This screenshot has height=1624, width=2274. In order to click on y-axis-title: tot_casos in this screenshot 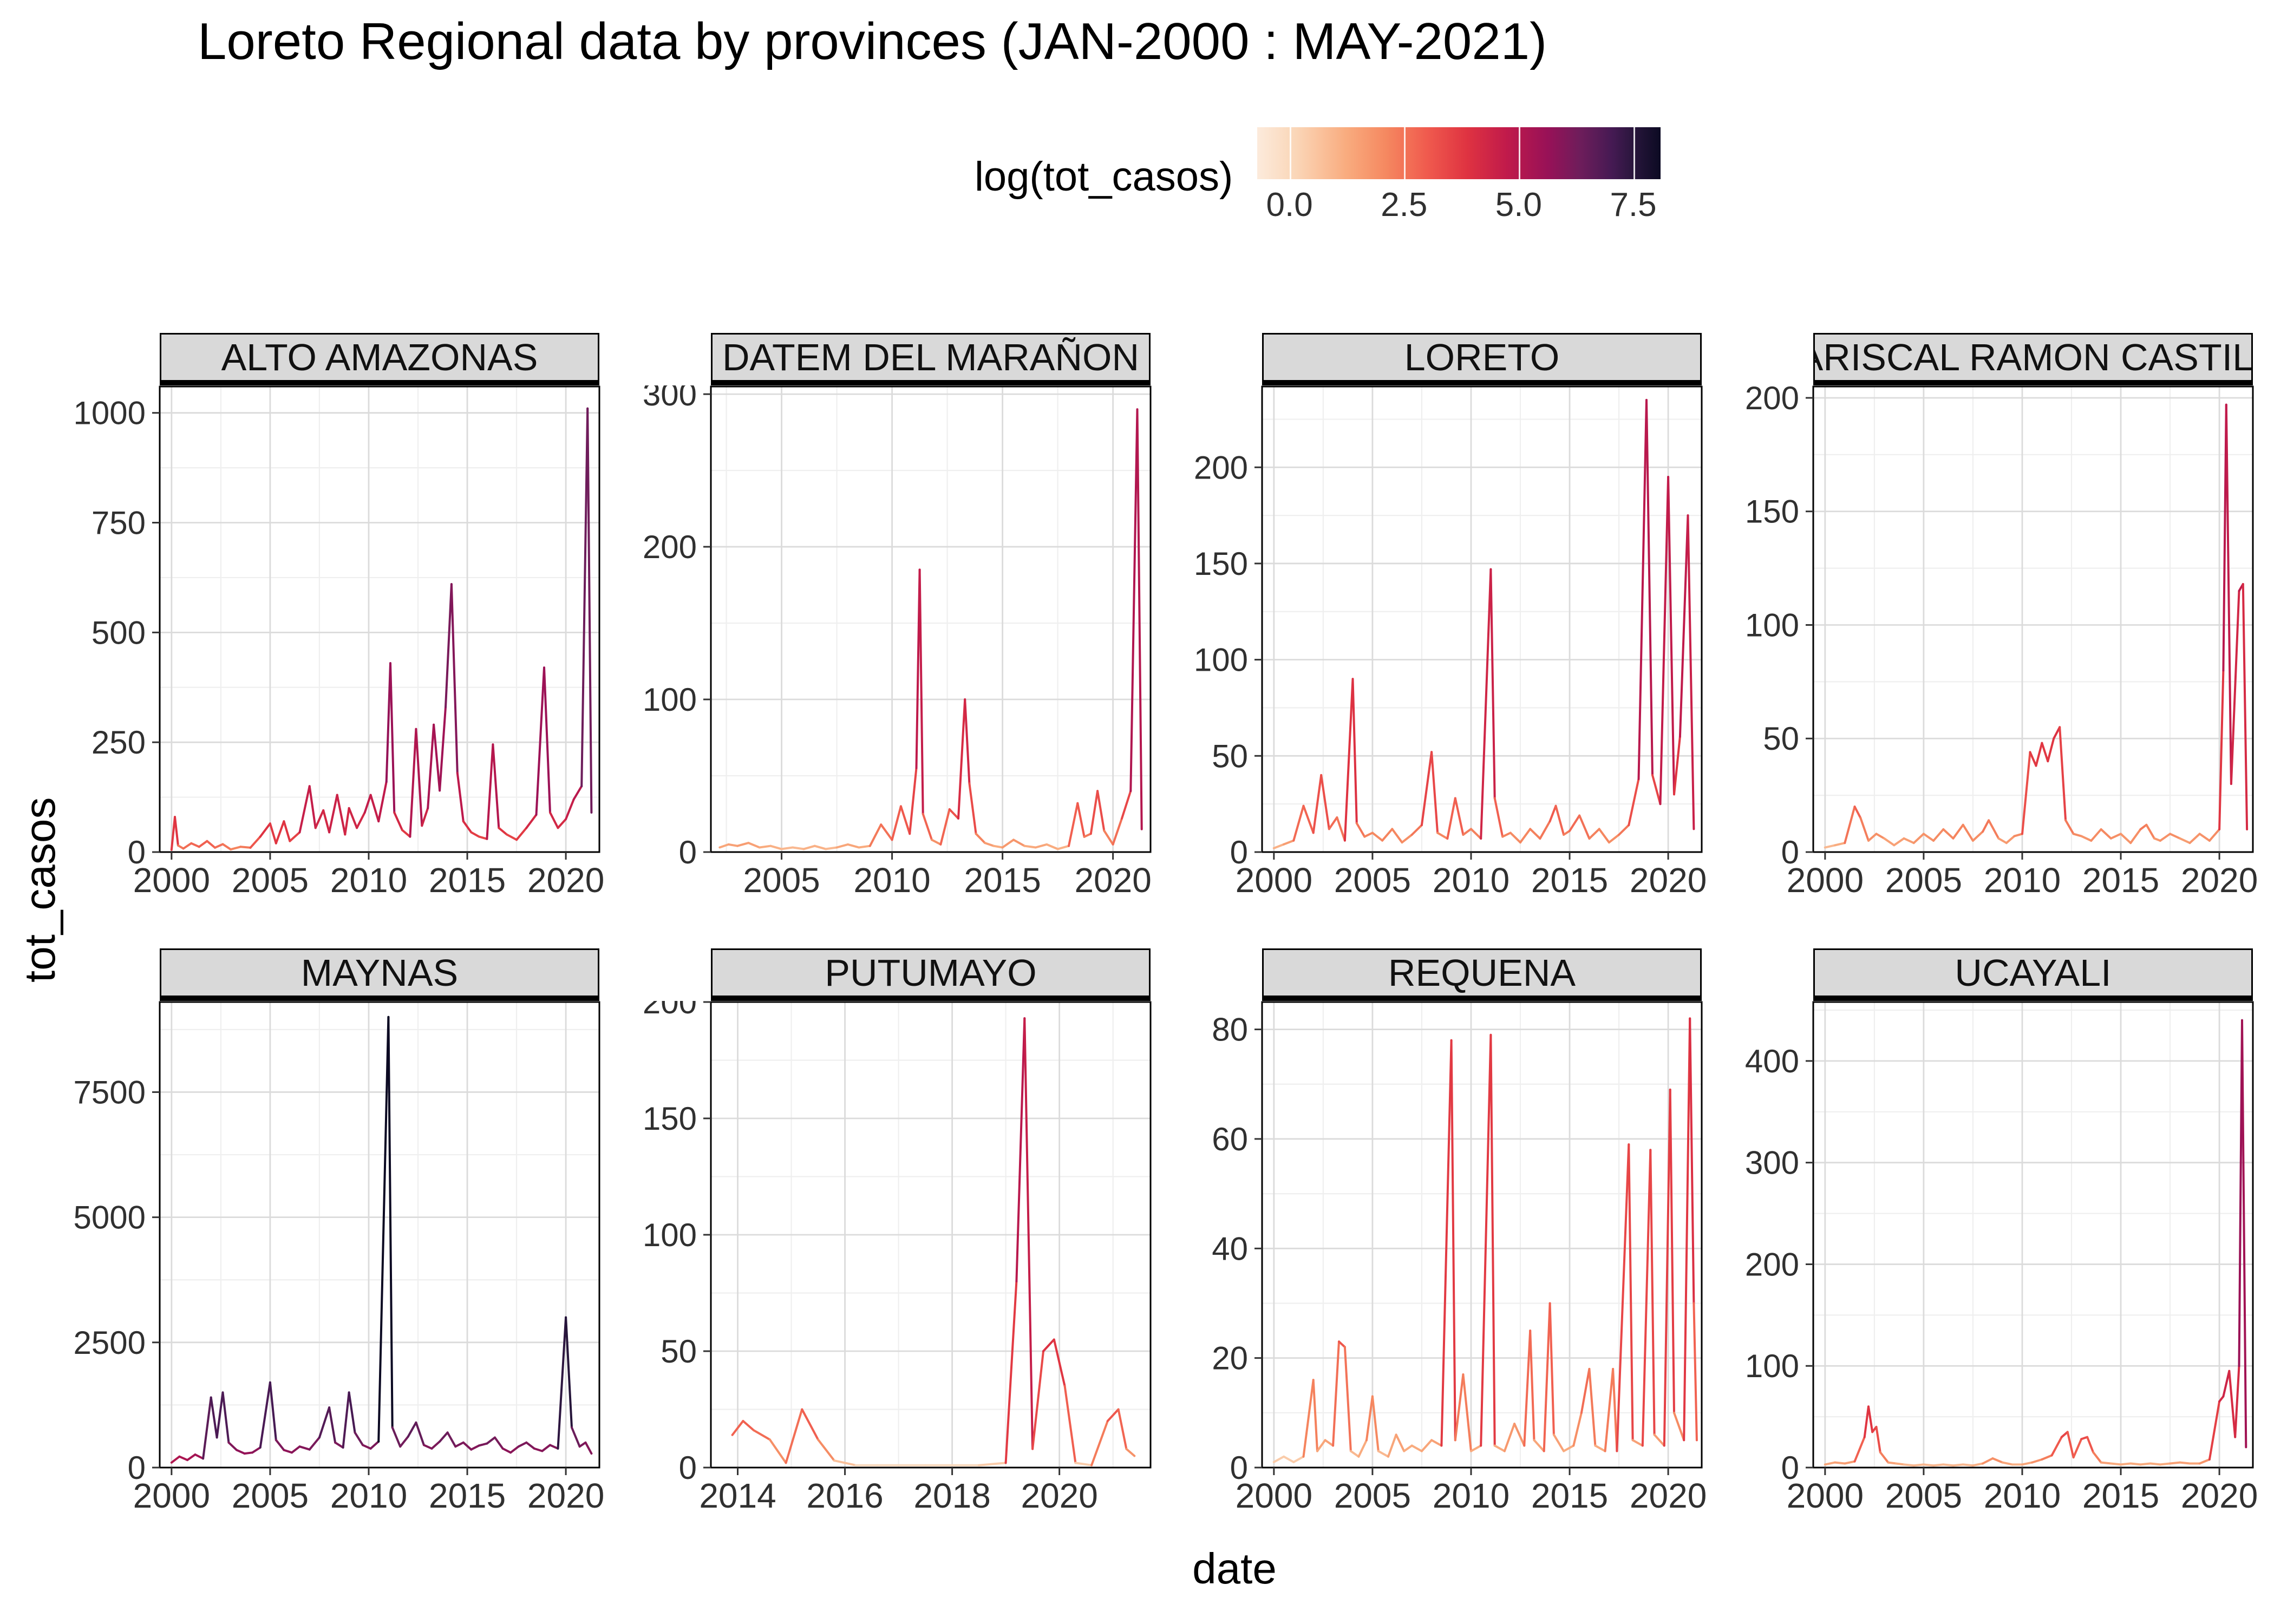, I will do `click(40, 890)`.